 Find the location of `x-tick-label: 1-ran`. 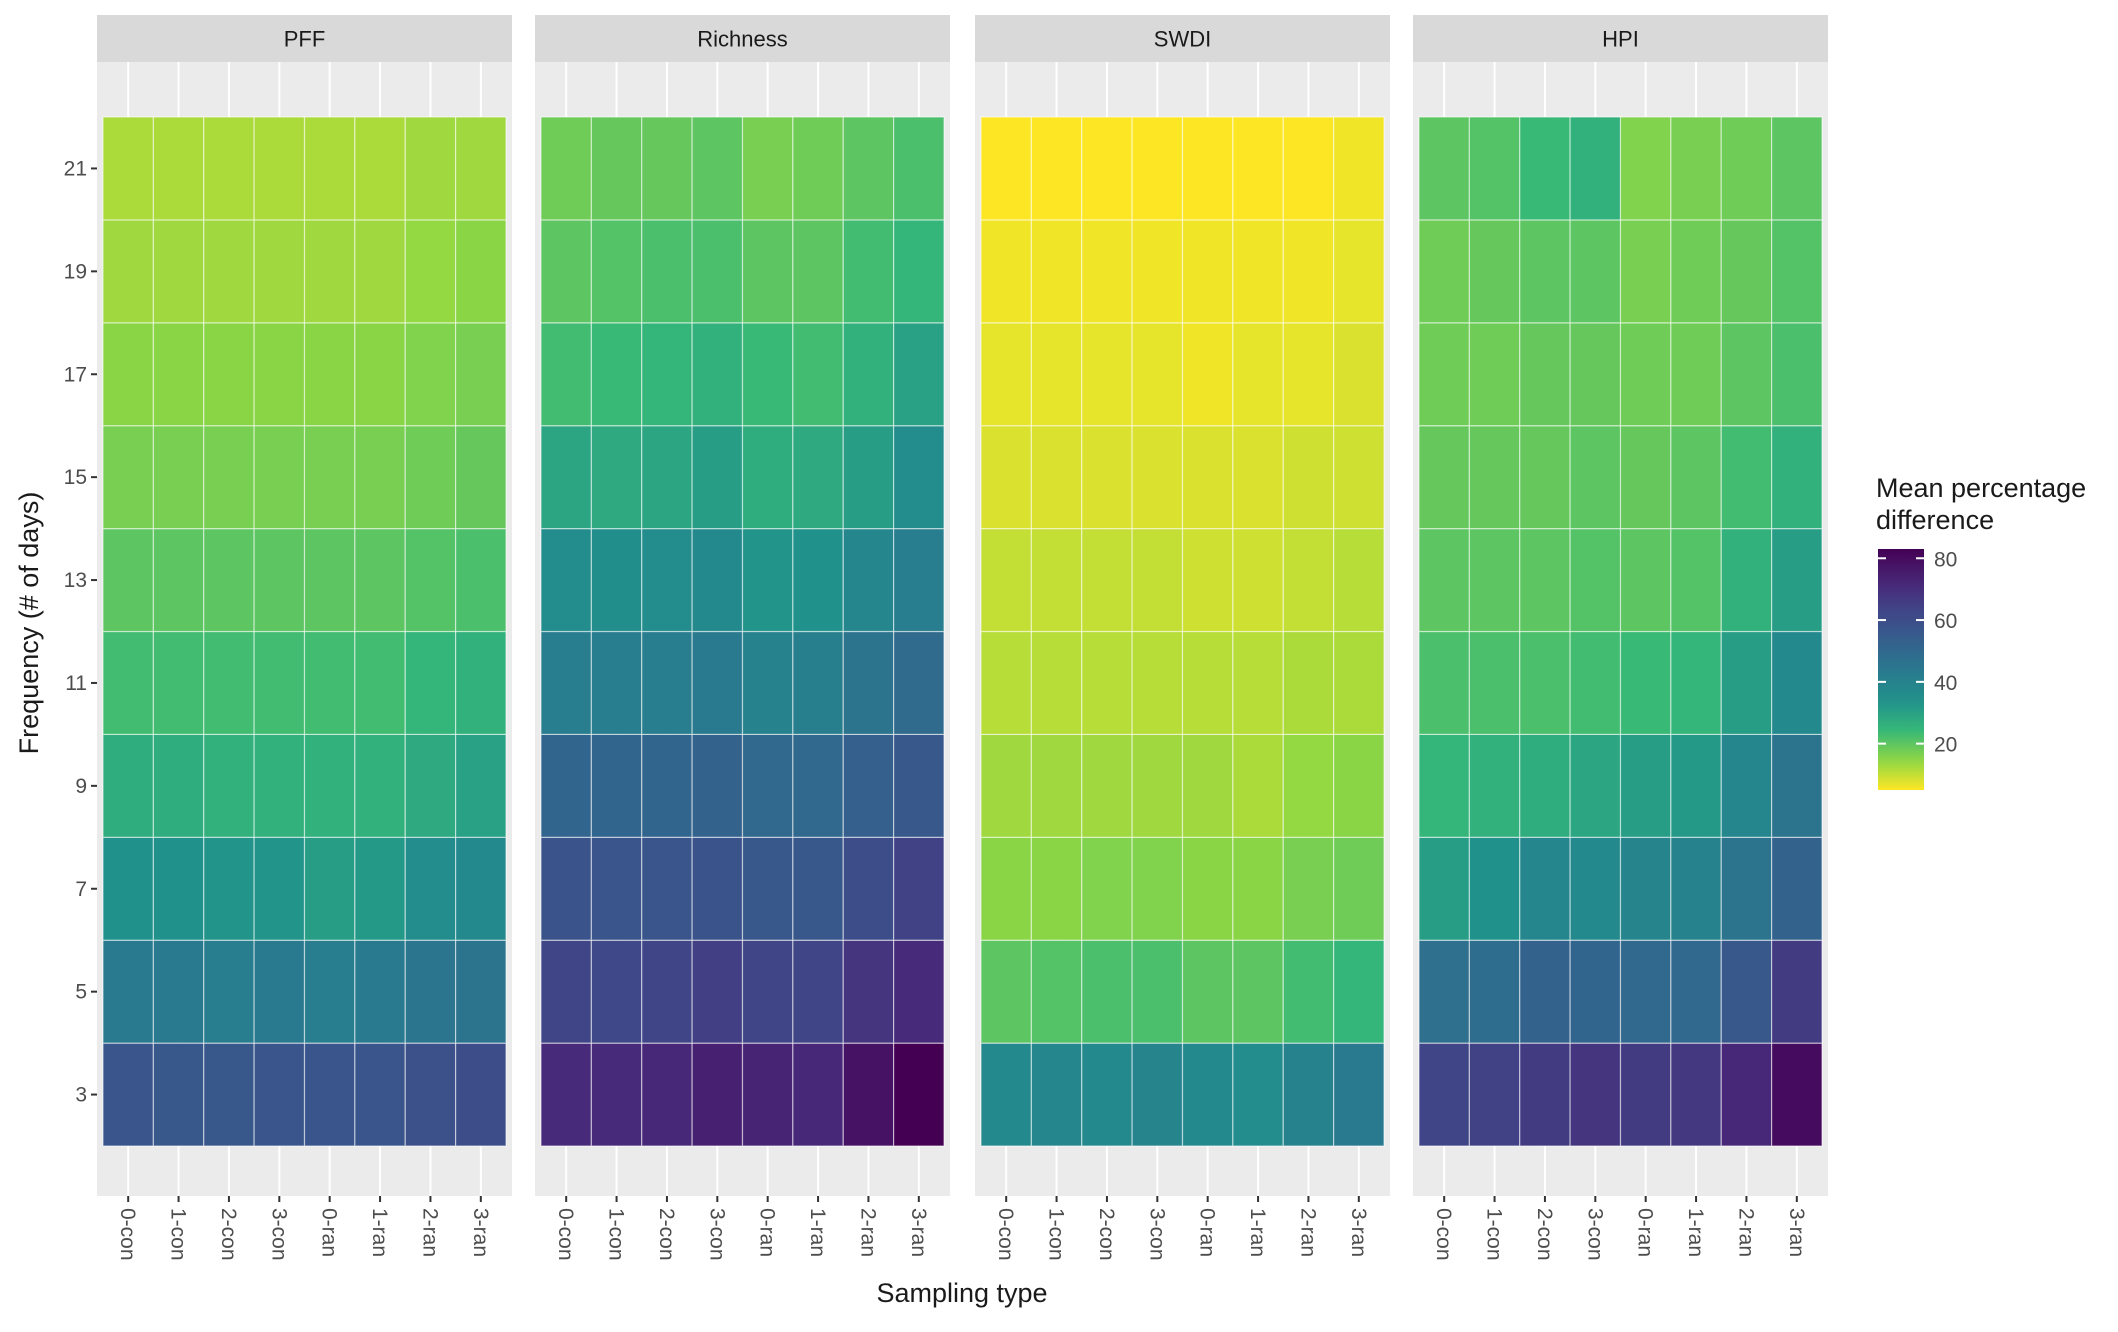

x-tick-label: 1-ran is located at coordinates (1695, 1232).